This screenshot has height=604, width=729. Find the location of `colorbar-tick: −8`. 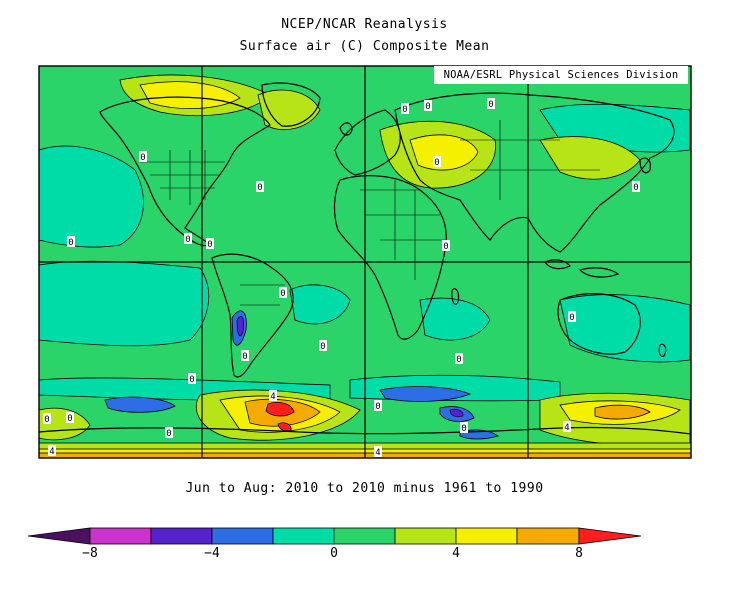

colorbar-tick: −8 is located at coordinates (90, 553).